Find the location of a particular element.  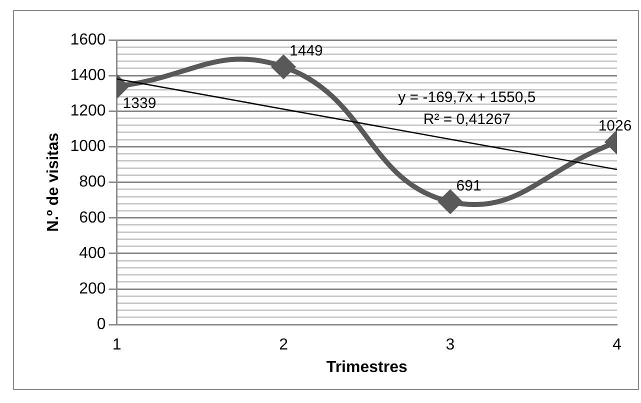

y-tick-label: 600 is located at coordinates (92, 217).